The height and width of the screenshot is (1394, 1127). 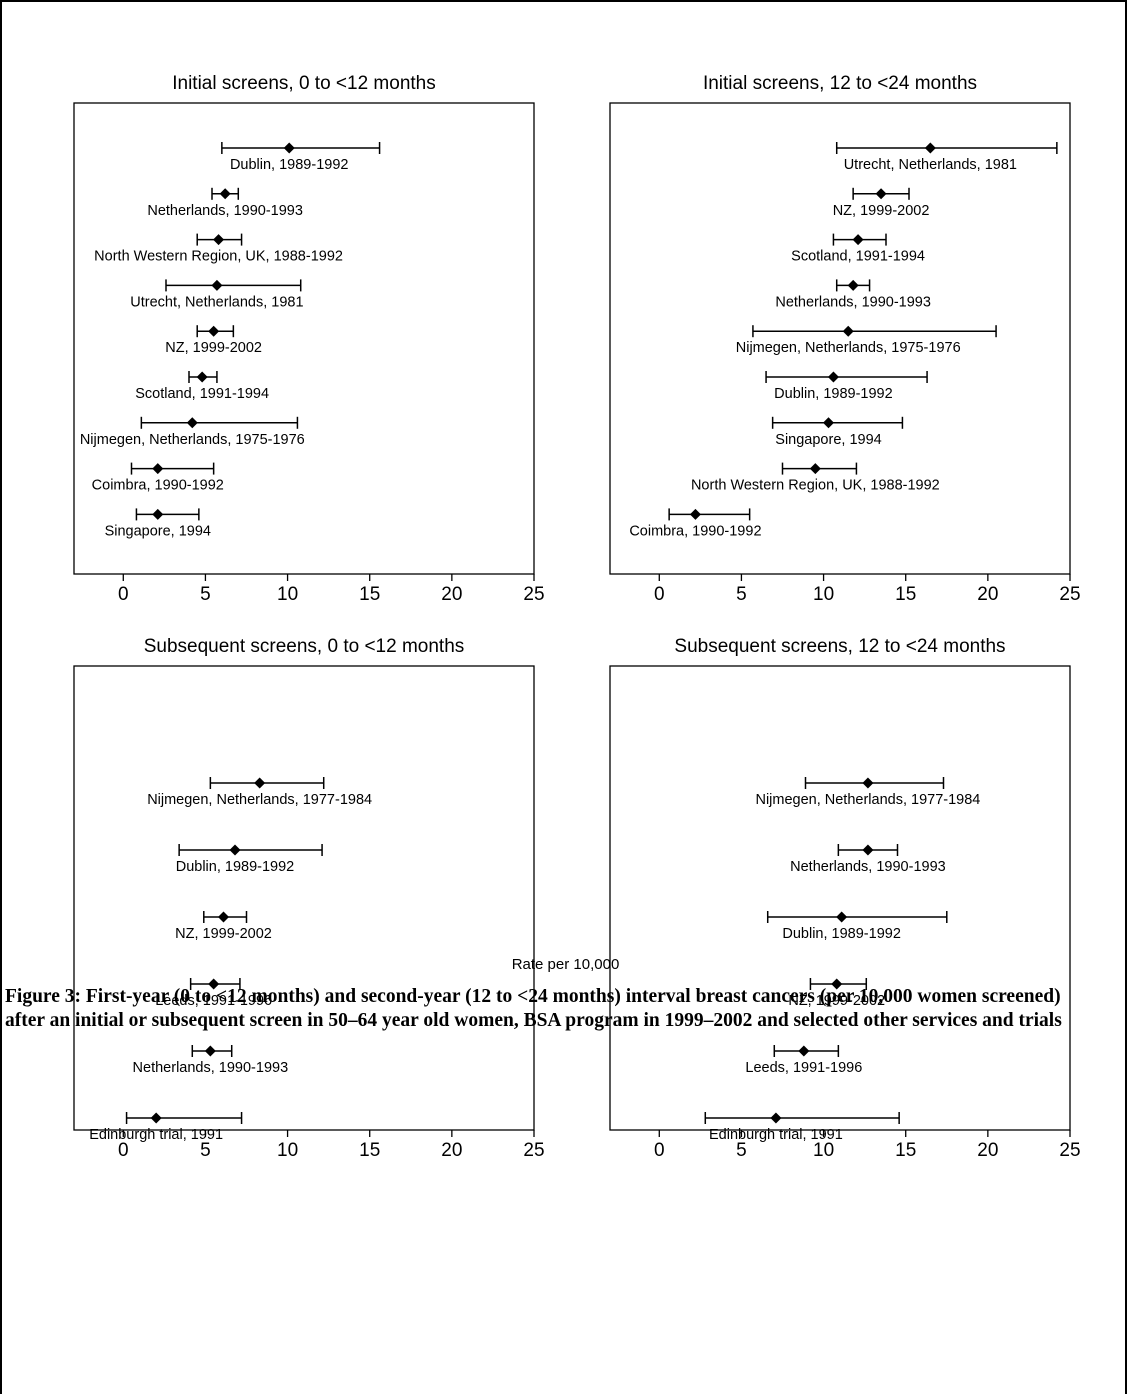 What do you see at coordinates (304, 646) in the screenshot?
I see `panel-title: Subsequent screens, 0 to <12 months` at bounding box center [304, 646].